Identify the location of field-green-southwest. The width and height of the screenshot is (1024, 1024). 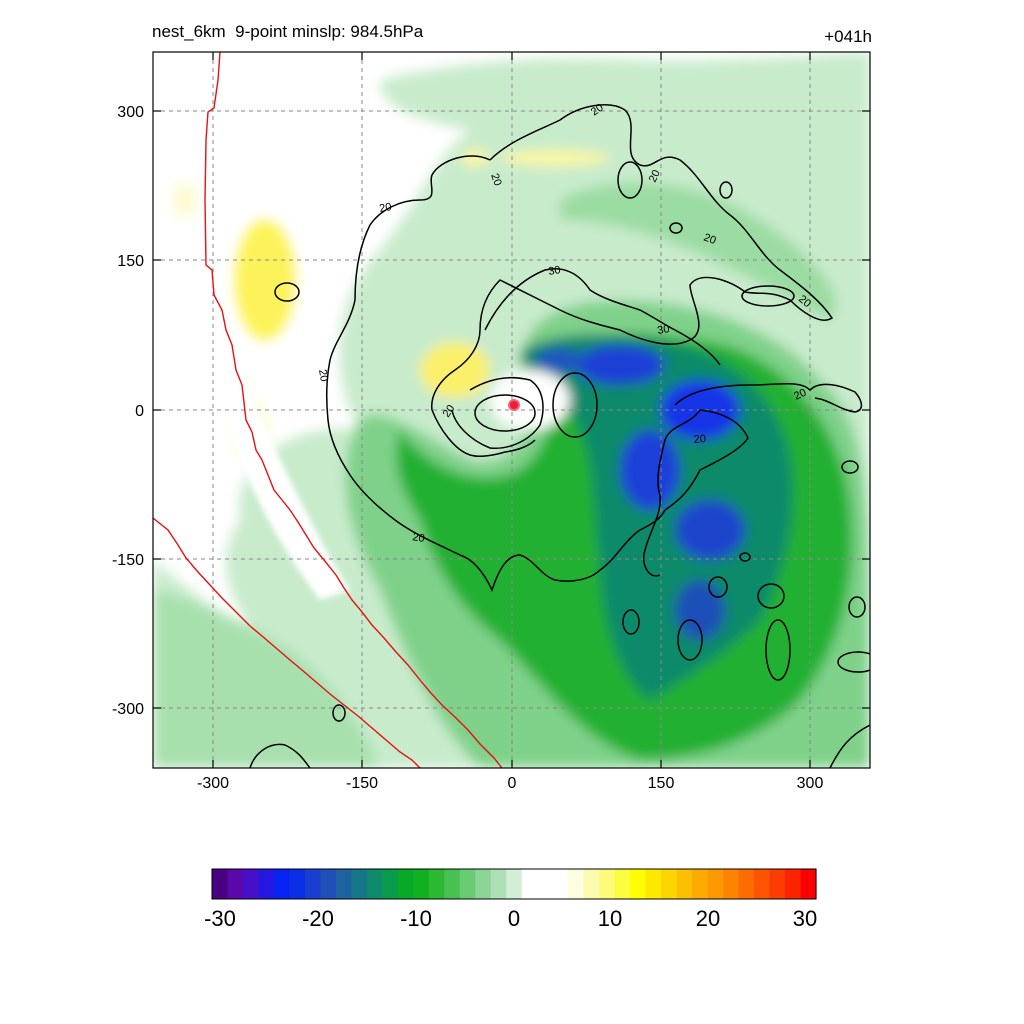
(266, 679).